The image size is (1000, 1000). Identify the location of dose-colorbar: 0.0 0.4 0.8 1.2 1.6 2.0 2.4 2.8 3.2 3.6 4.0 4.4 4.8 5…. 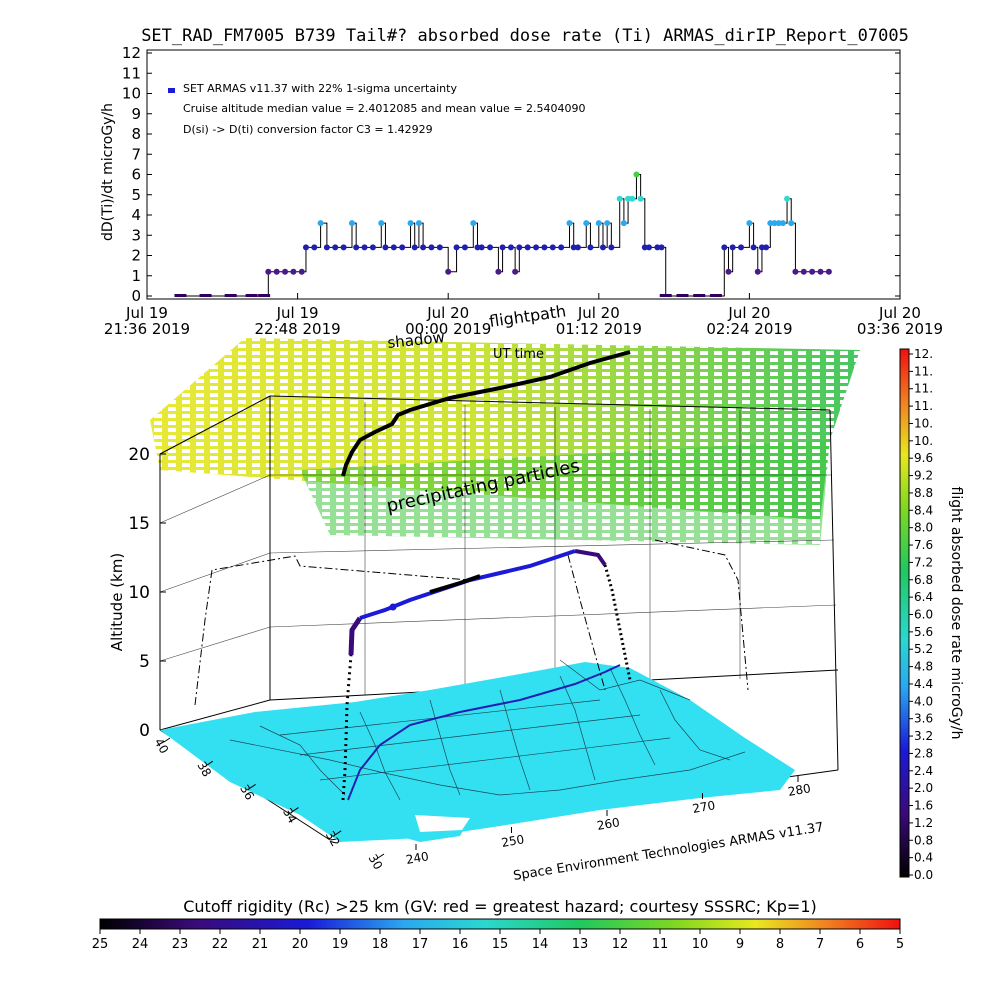
(931, 614).